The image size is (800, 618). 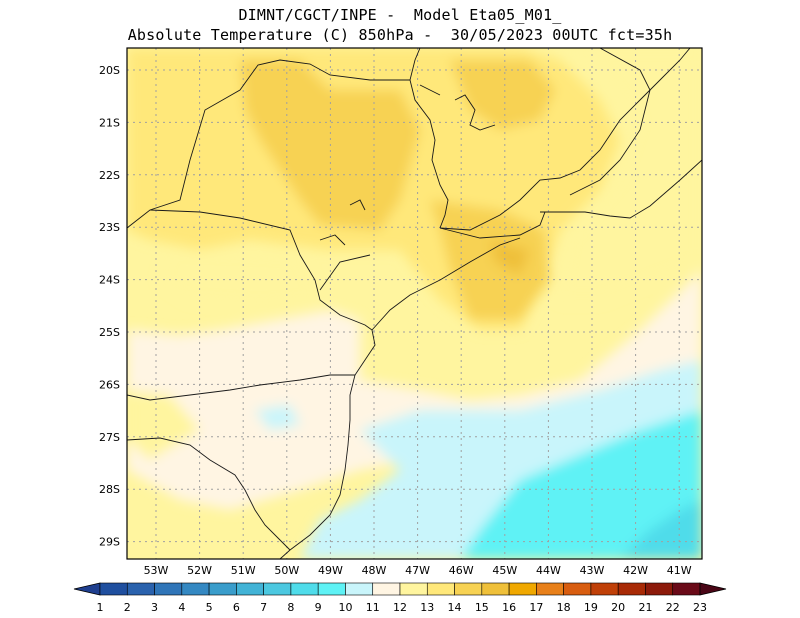 I want to click on longitude-label: 47W, so click(x=417, y=570).